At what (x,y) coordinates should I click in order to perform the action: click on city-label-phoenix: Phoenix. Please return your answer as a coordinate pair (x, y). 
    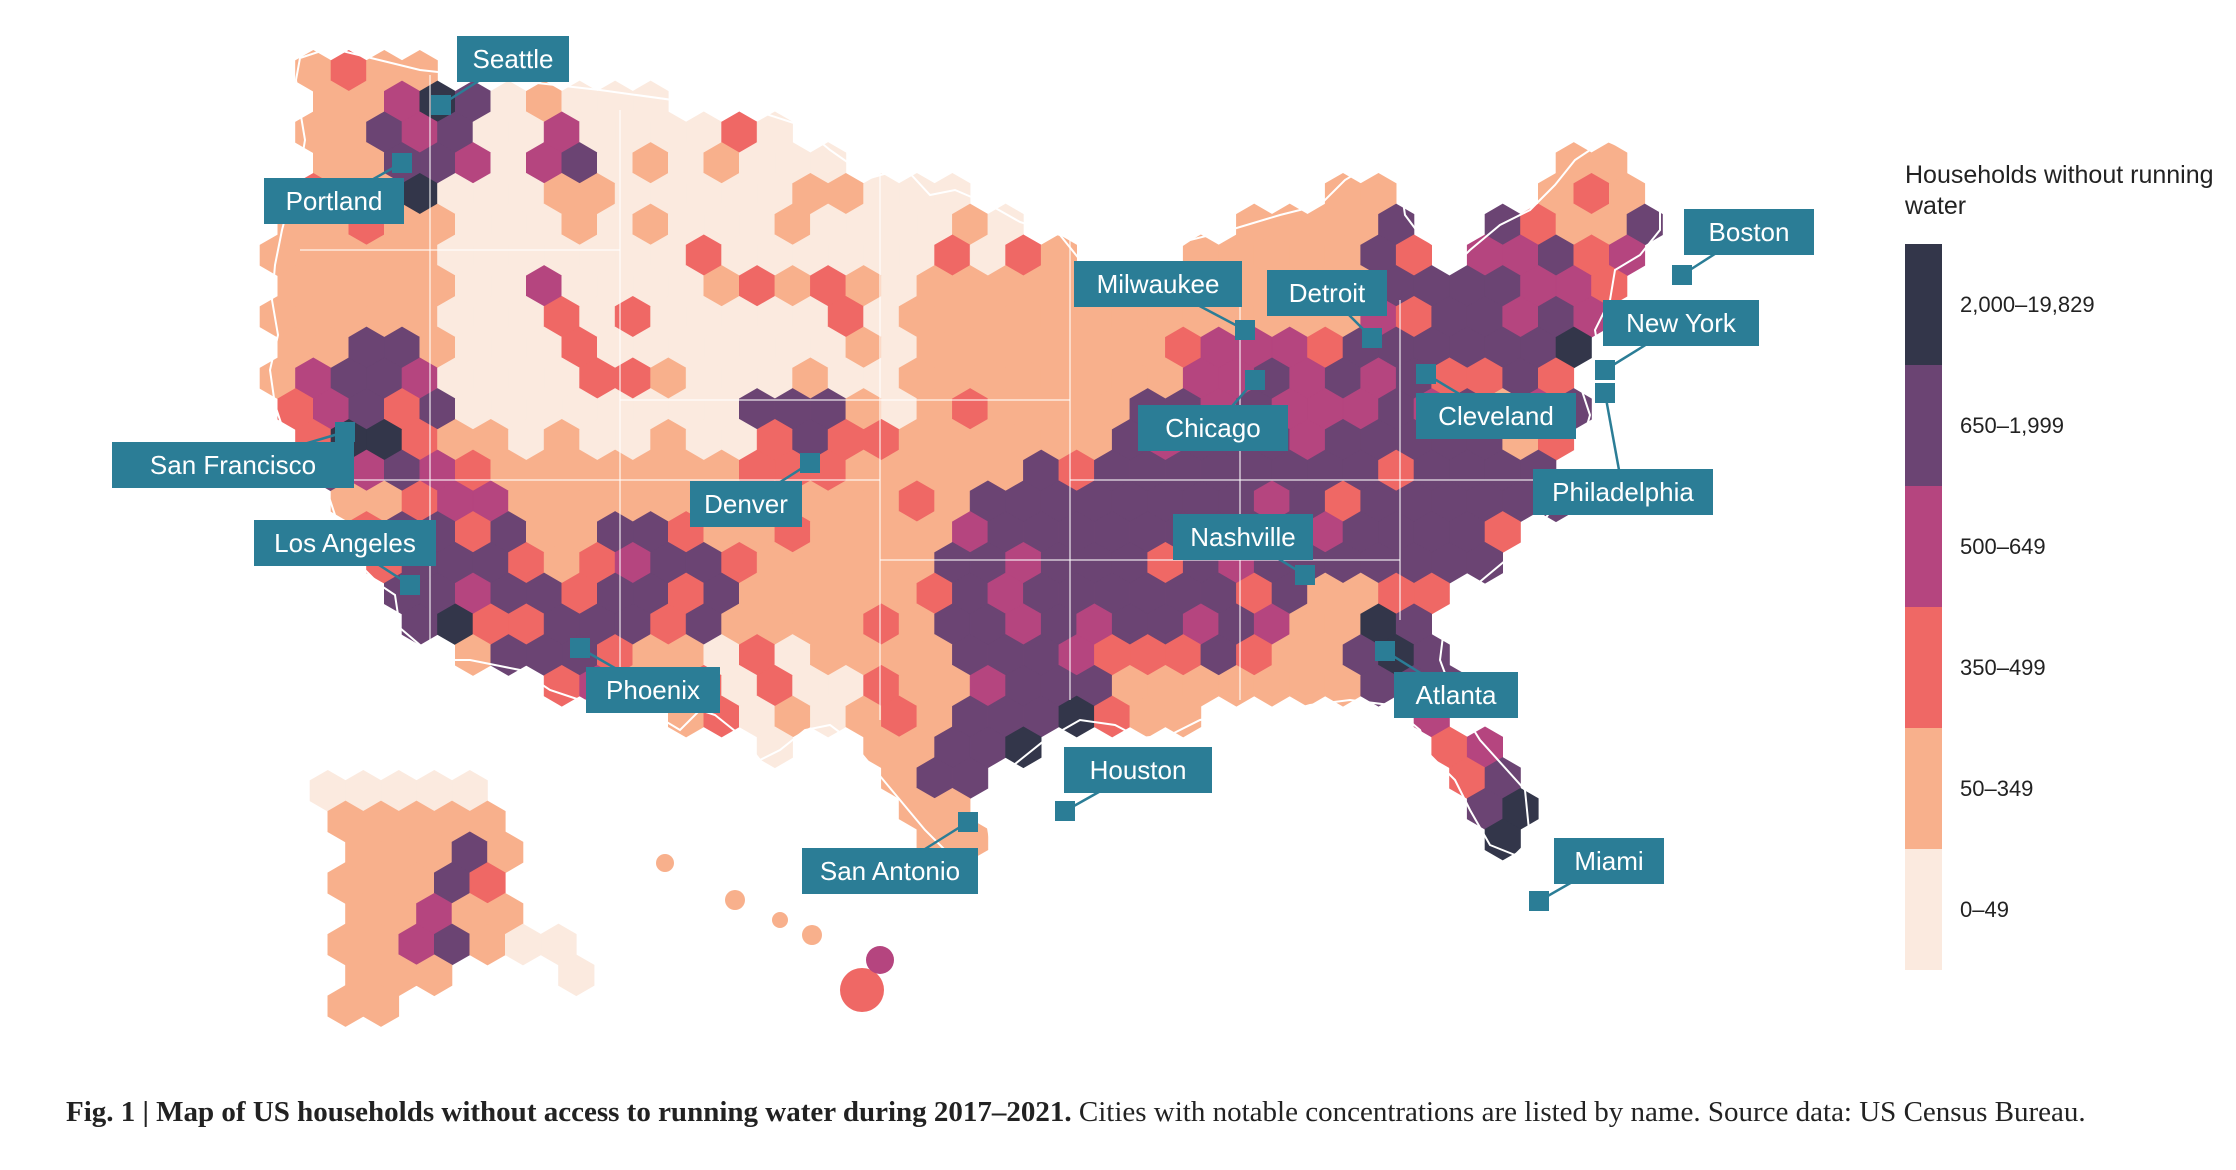
    Looking at the image, I should click on (645, 675).